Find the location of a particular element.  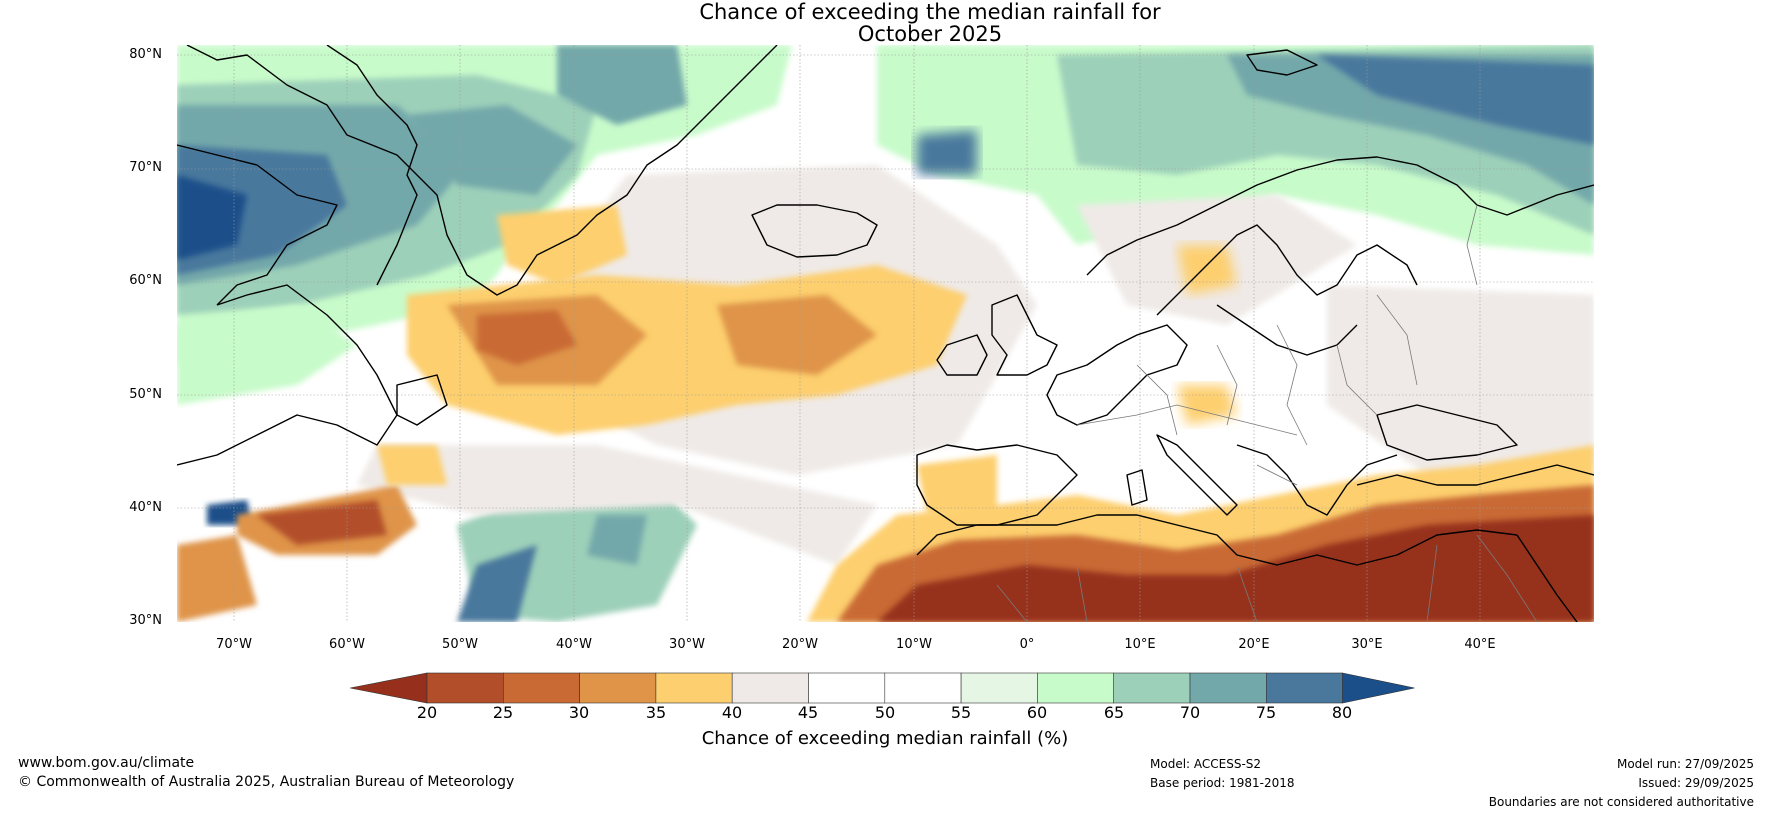

wet-region-jan-mayen is located at coordinates (947, 152).